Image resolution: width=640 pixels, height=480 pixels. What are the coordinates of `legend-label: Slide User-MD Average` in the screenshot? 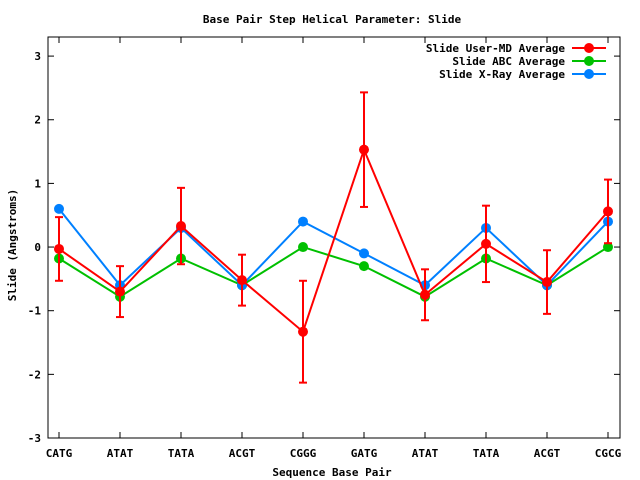 It's located at (495, 48).